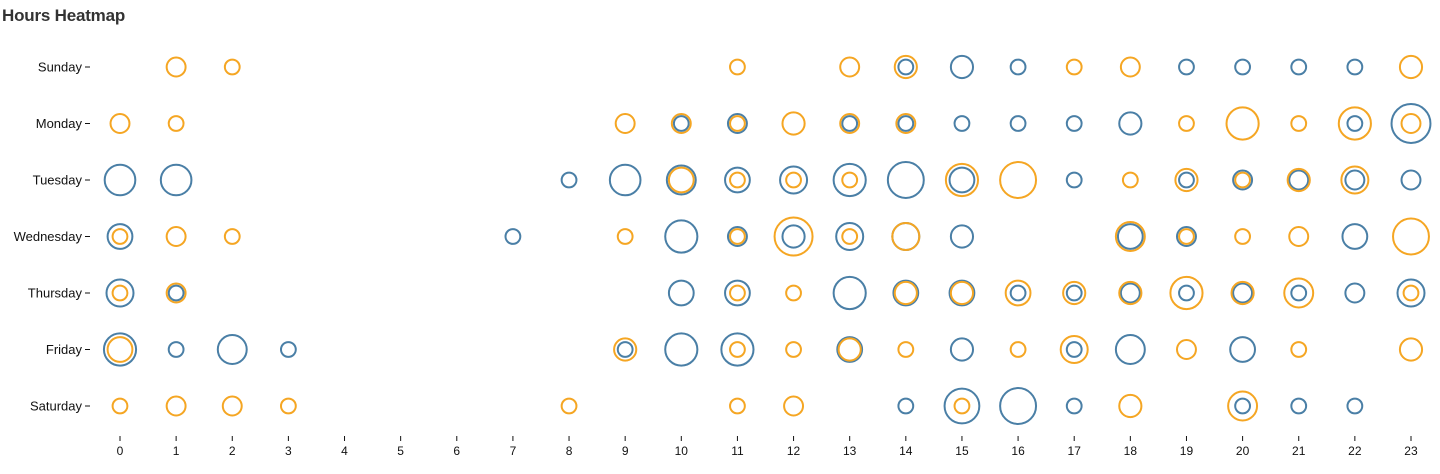 The width and height of the screenshot is (1440, 474). What do you see at coordinates (1187, 451) in the screenshot?
I see `x-tick-label-19: 19` at bounding box center [1187, 451].